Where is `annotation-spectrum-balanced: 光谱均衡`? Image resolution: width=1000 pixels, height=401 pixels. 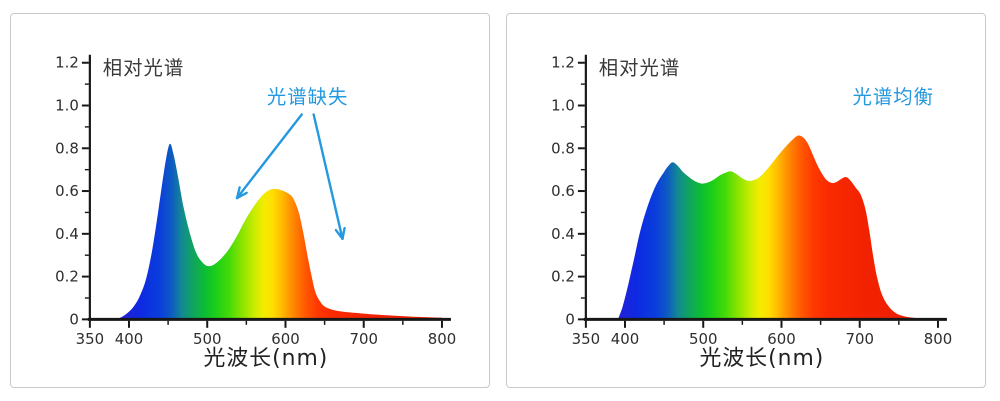 annotation-spectrum-balanced: 光谱均衡 is located at coordinates (892, 97).